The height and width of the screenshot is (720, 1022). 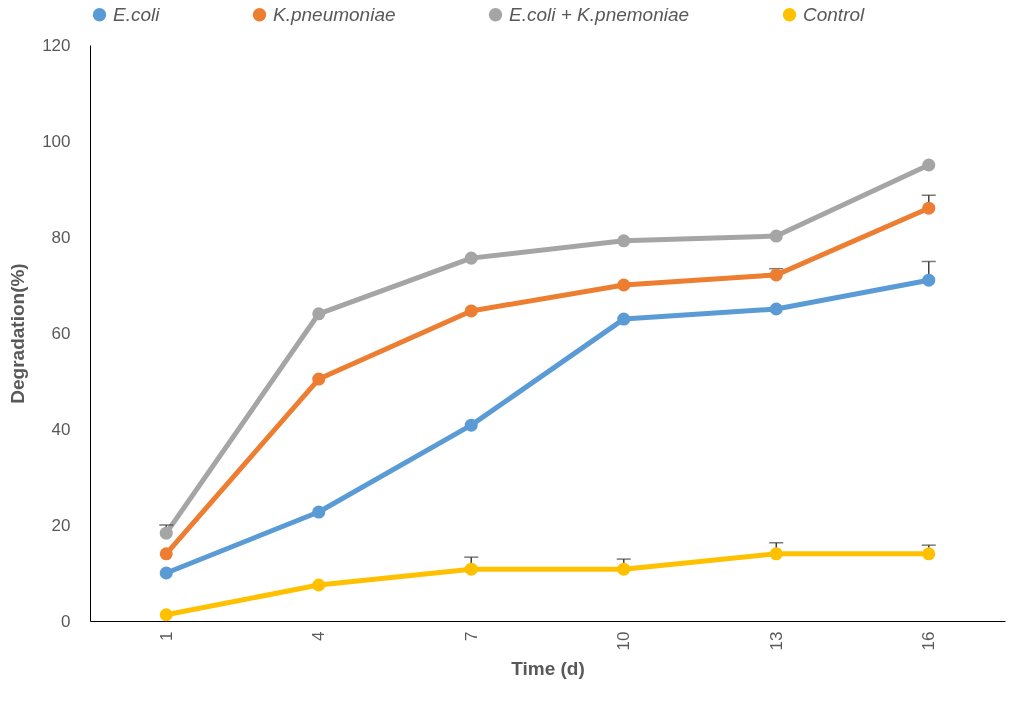 I want to click on y-tick-label: 120, so click(x=56, y=45).